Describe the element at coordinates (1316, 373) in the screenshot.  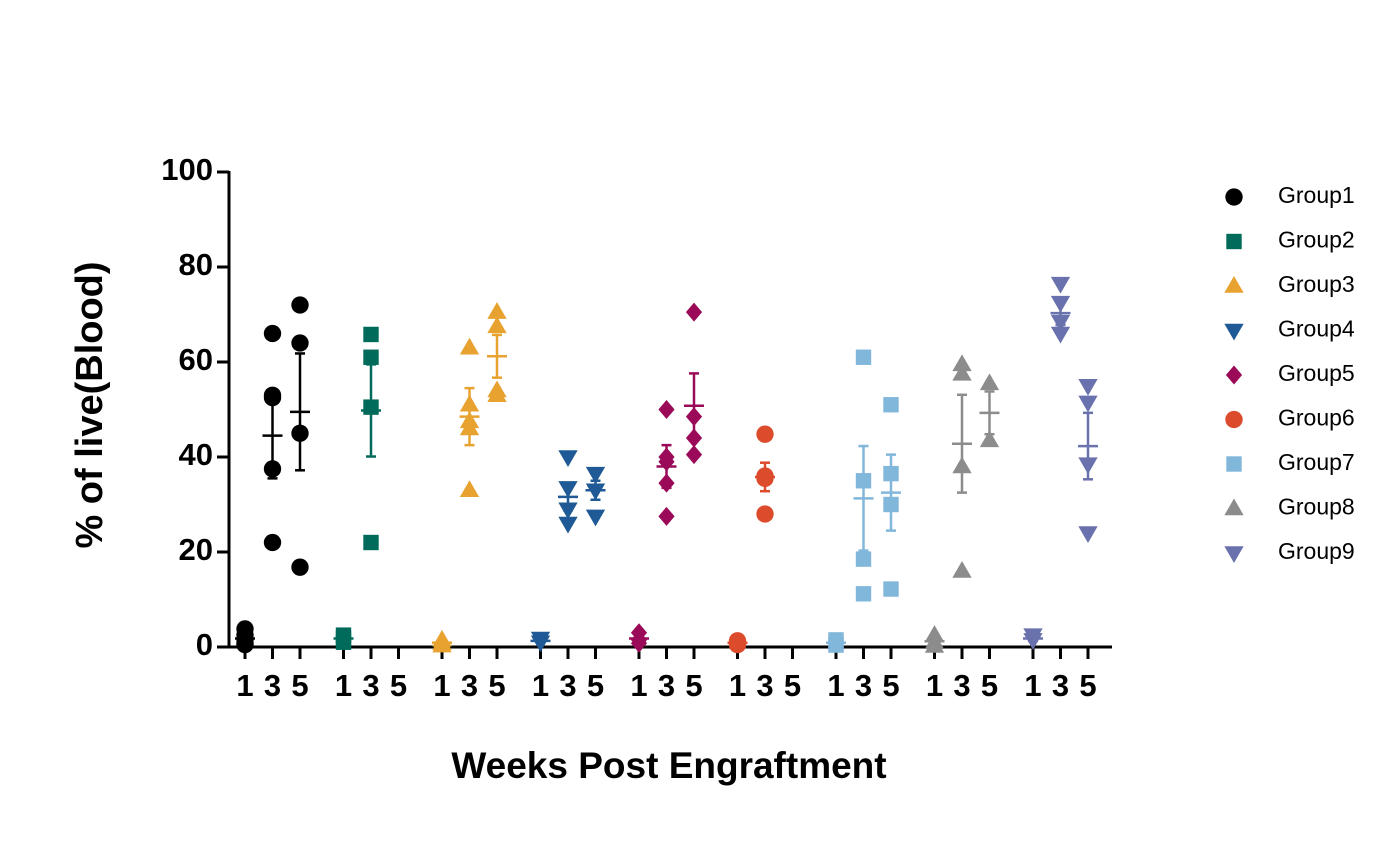
I see `legend-label: Group5` at that location.